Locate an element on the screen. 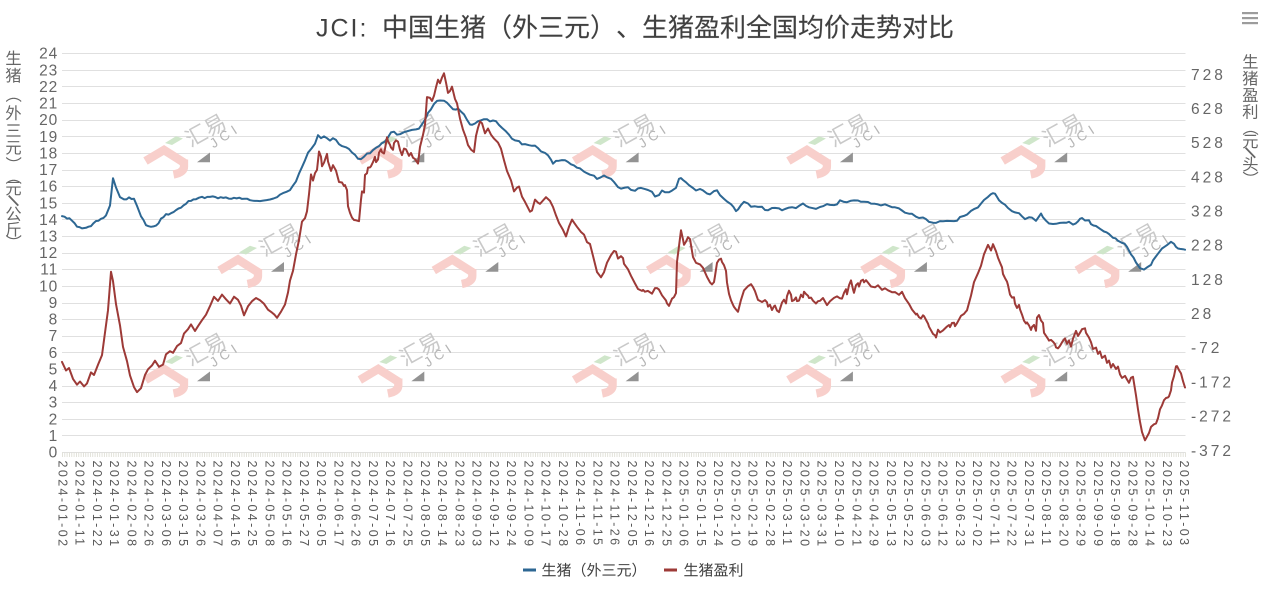 This screenshot has width=1266, height=590. svg-text: 328 is located at coordinates (1208, 212).